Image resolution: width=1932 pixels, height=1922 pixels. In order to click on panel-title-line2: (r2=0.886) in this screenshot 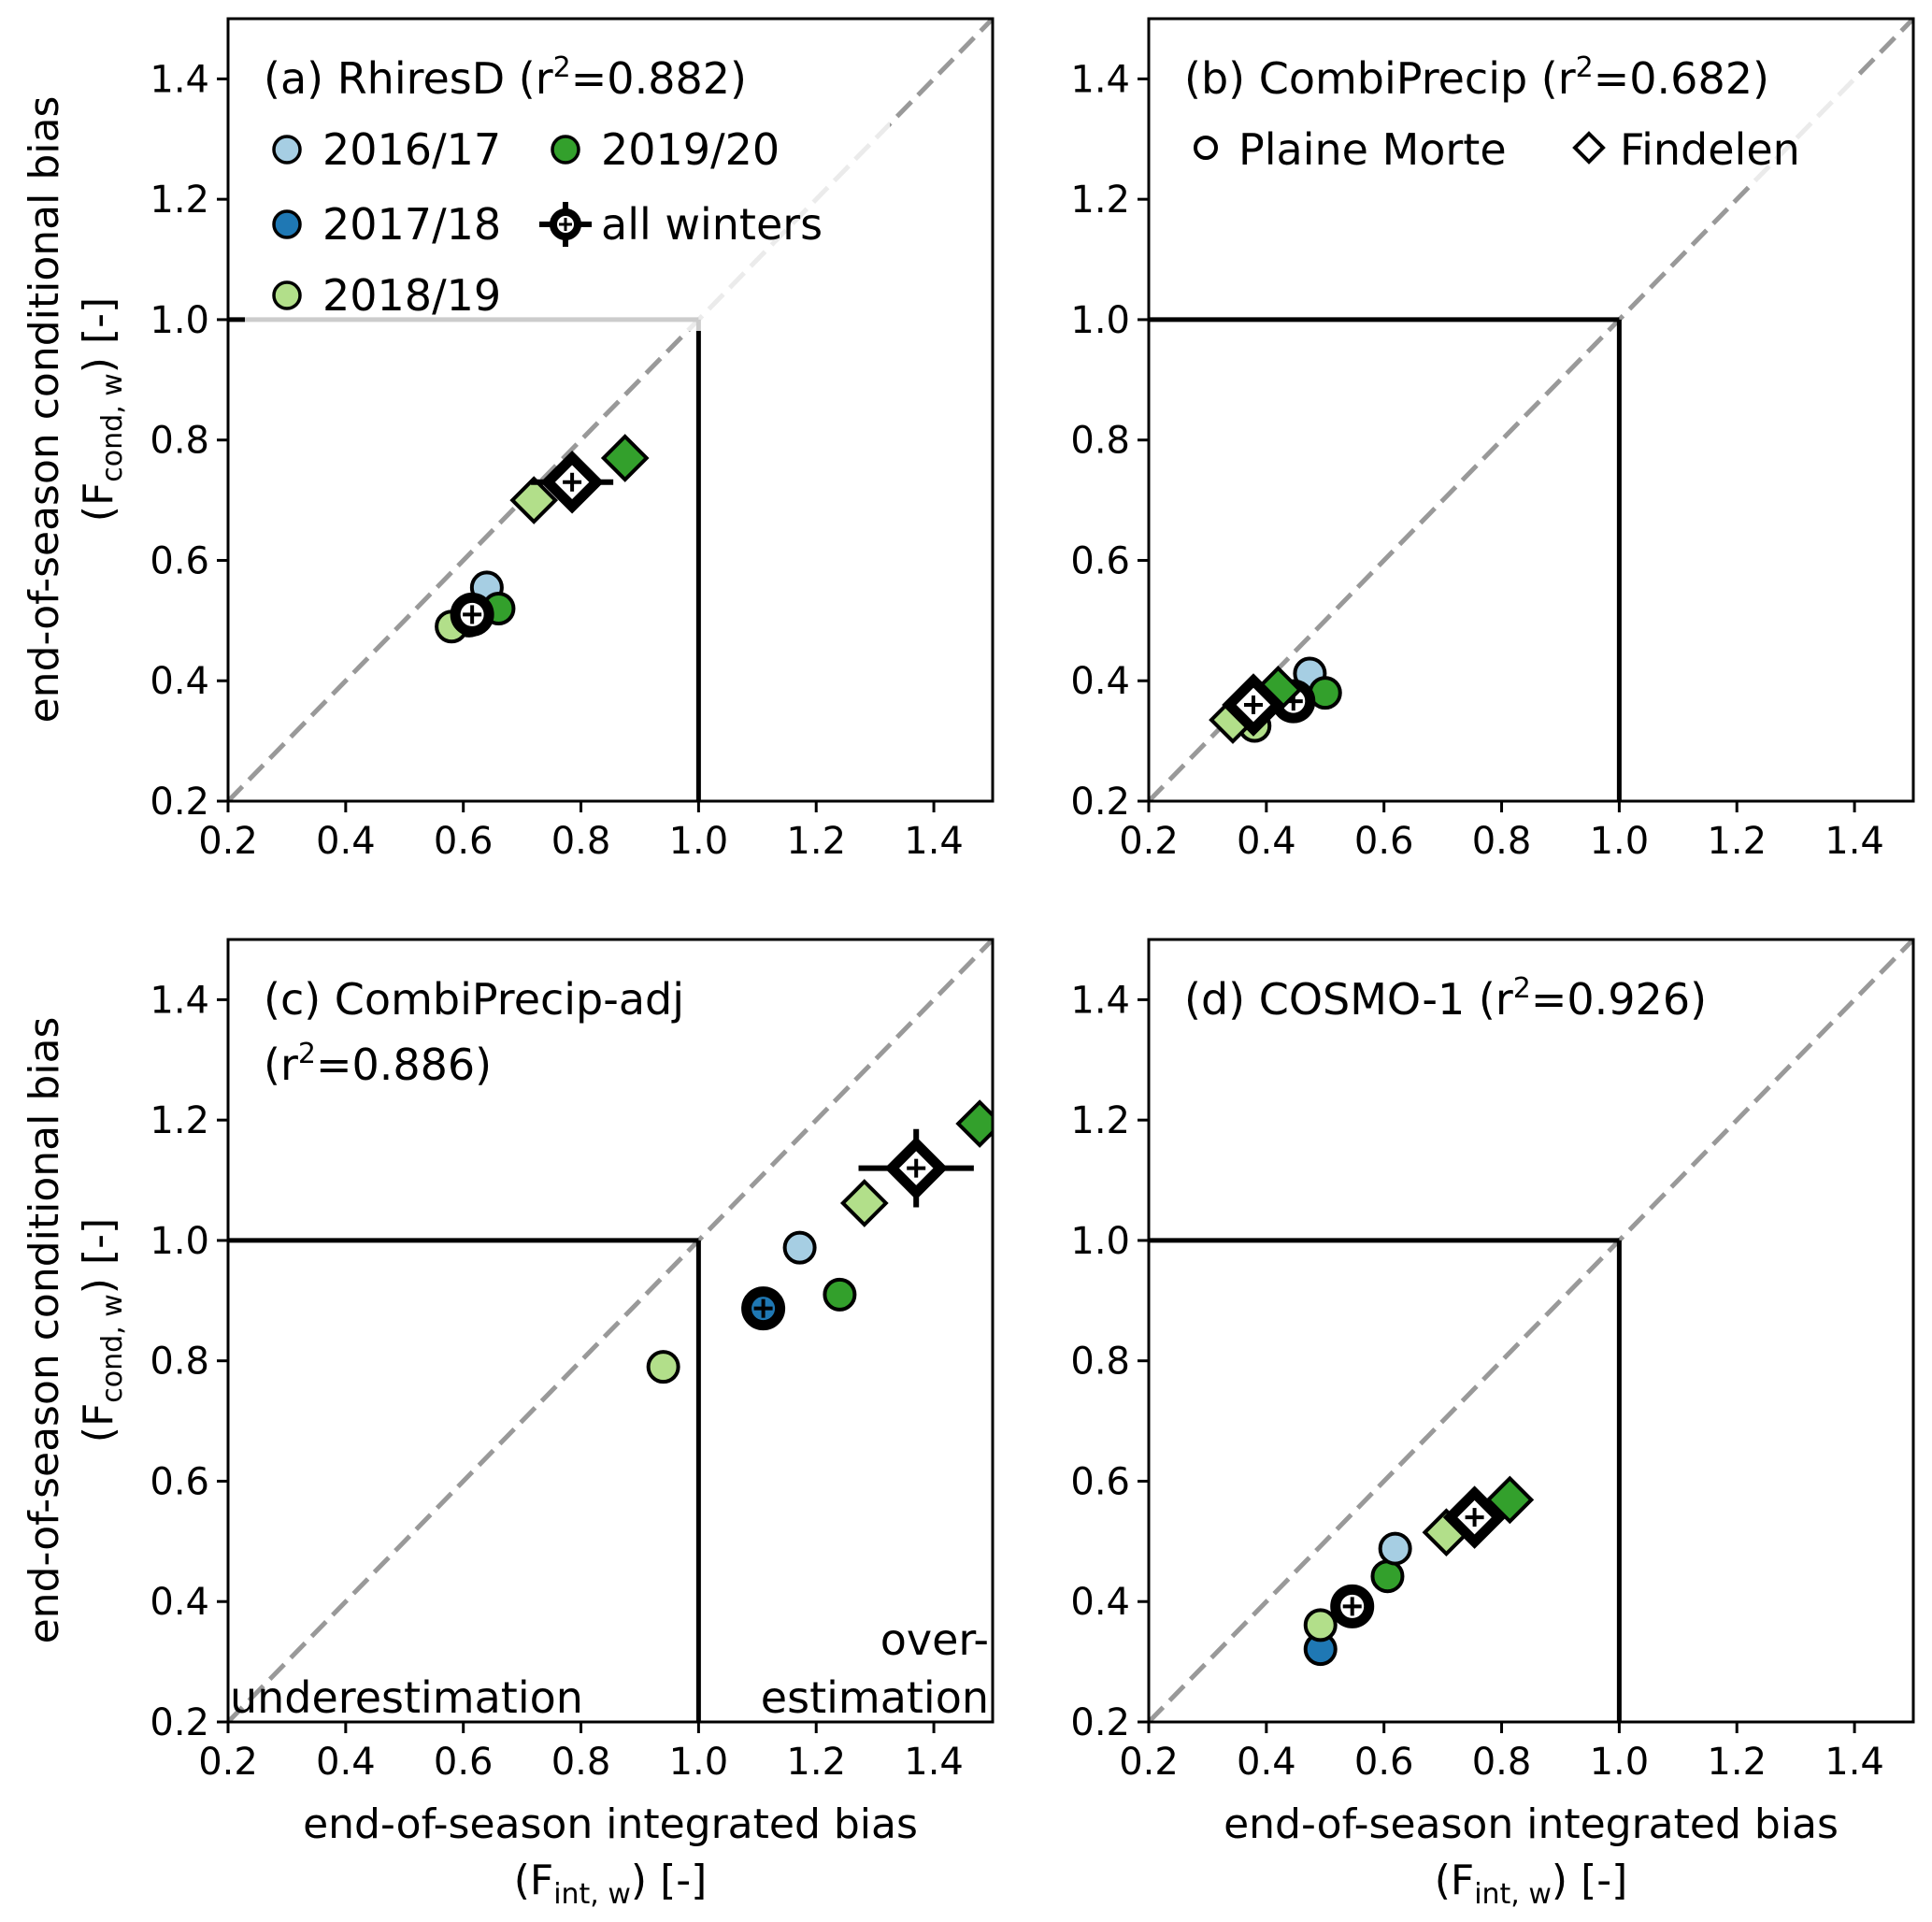, I will do `click(378, 1064)`.